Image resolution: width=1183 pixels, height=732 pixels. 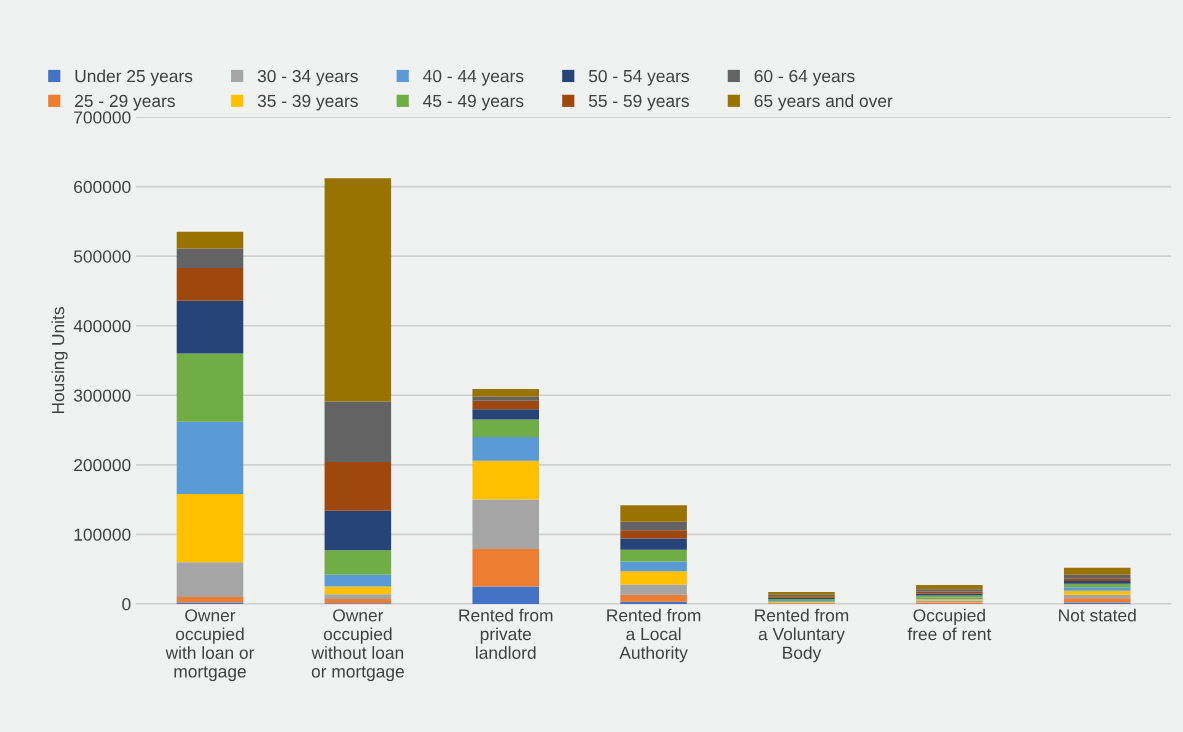 What do you see at coordinates (126, 604) in the screenshot?
I see `y-tick-label: 0` at bounding box center [126, 604].